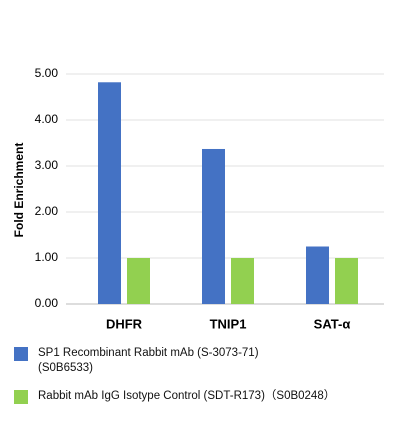 The height and width of the screenshot is (429, 416). What do you see at coordinates (19, 190) in the screenshot?
I see `y-axis-label: Fold Enrichment` at bounding box center [19, 190].